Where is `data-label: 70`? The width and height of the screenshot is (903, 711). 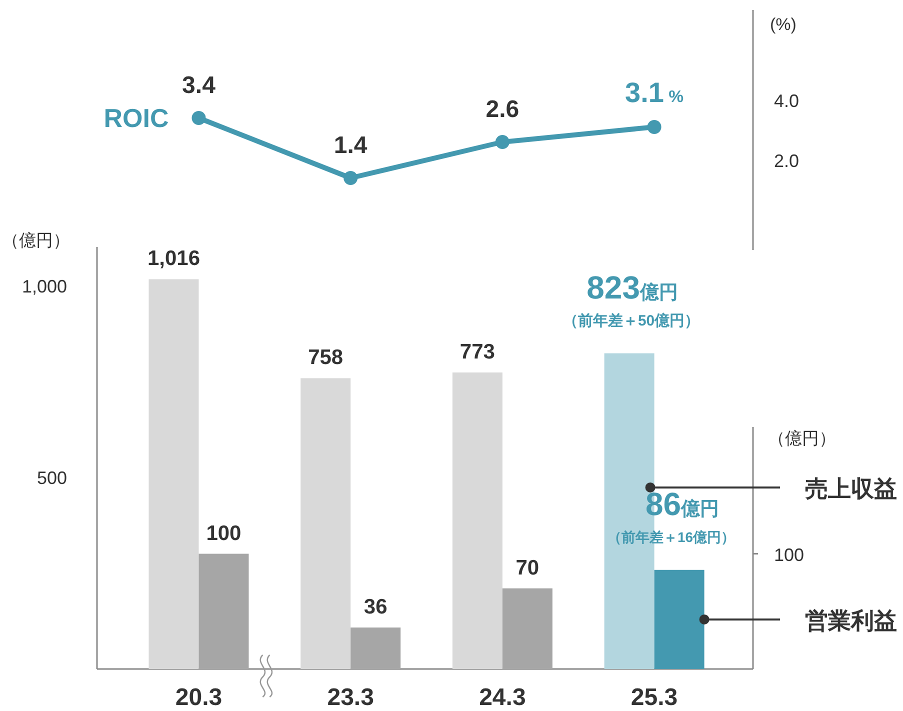 data-label: 70 is located at coordinates (528, 568).